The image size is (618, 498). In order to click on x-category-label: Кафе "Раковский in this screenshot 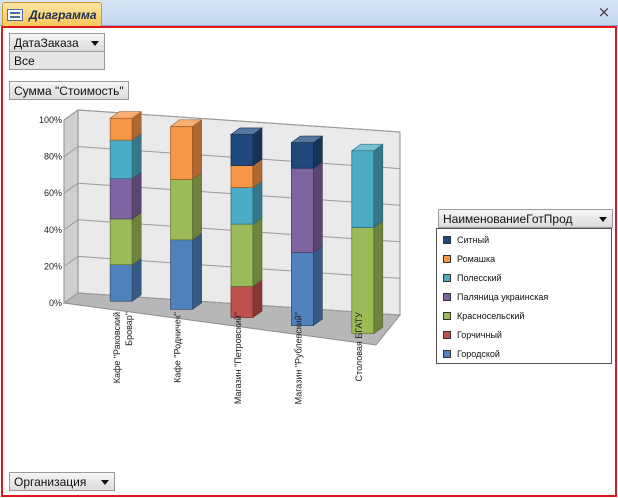, I will do `click(117, 347)`.